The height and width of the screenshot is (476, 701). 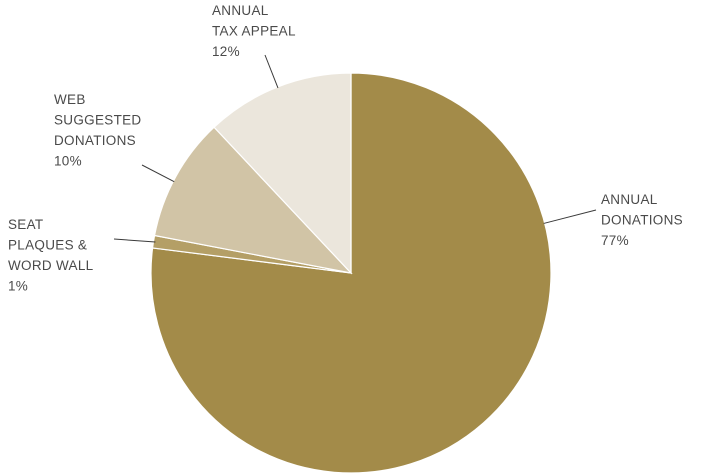 I want to click on pie-slice, so click(x=253, y=200).